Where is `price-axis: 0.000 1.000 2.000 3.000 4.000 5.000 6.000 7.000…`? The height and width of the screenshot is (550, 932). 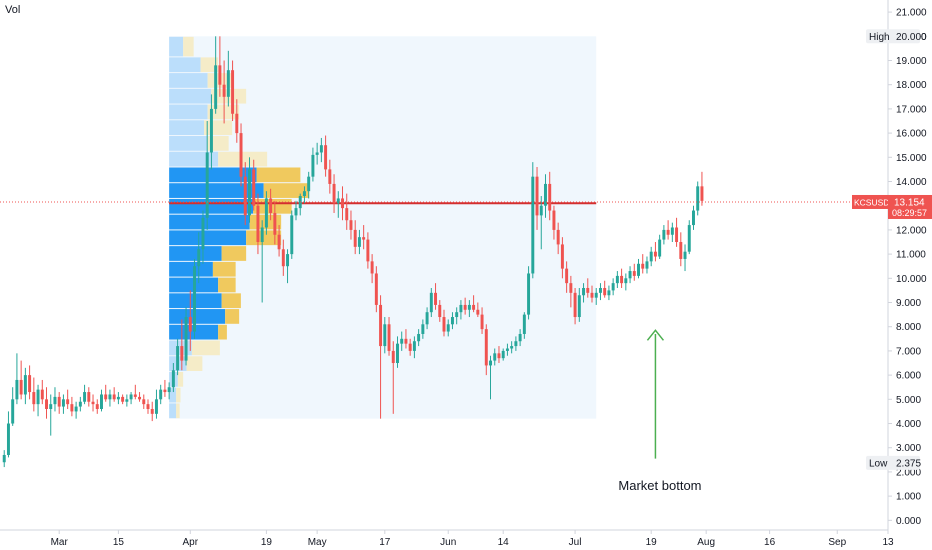
price-axis: 0.000 1.000 2.000 3.000 4.000 5.000 6.000 7.000… is located at coordinates (907, 265).